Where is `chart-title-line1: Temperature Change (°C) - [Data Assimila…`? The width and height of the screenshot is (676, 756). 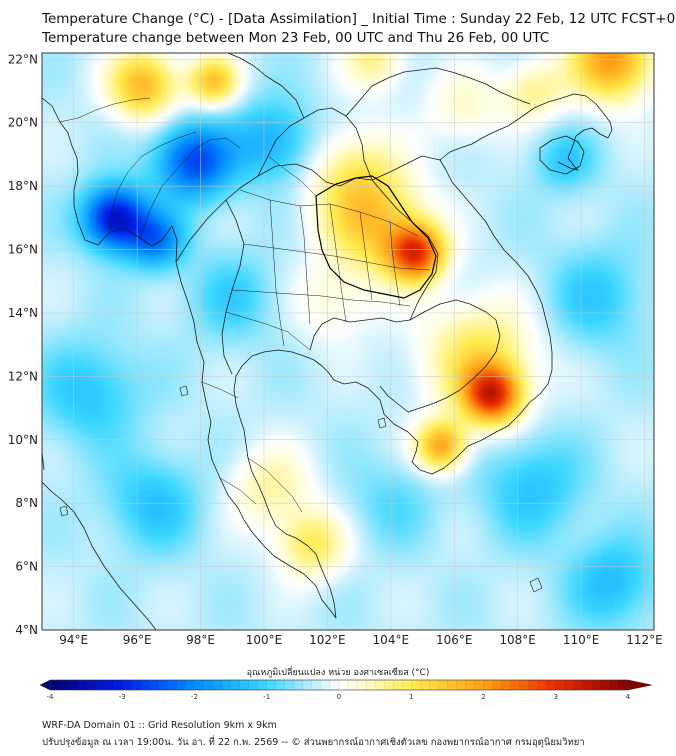 chart-title-line1: Temperature Change (°C) - [Data Assimila… is located at coordinates (359, 19).